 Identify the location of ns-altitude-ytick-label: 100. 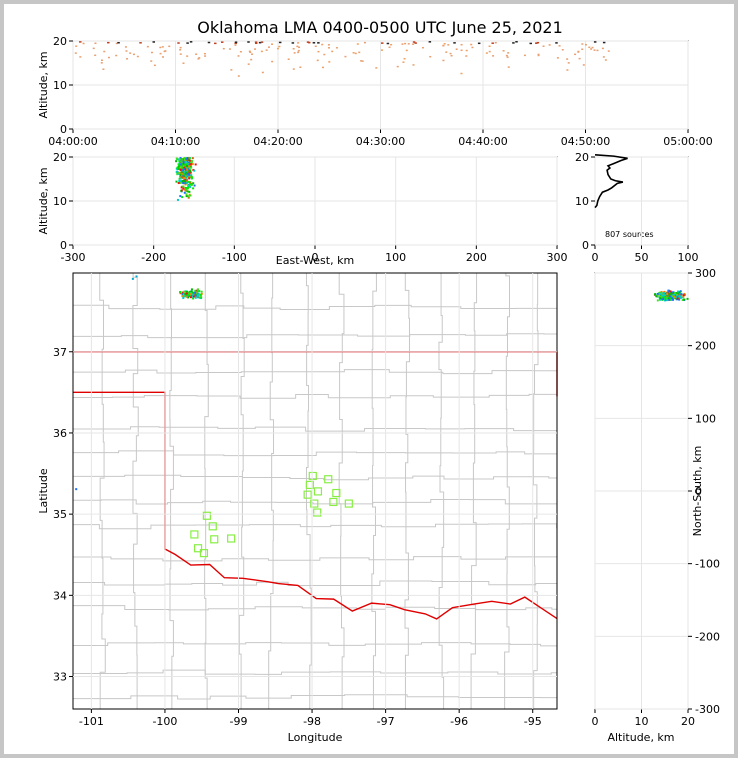
(705, 418).